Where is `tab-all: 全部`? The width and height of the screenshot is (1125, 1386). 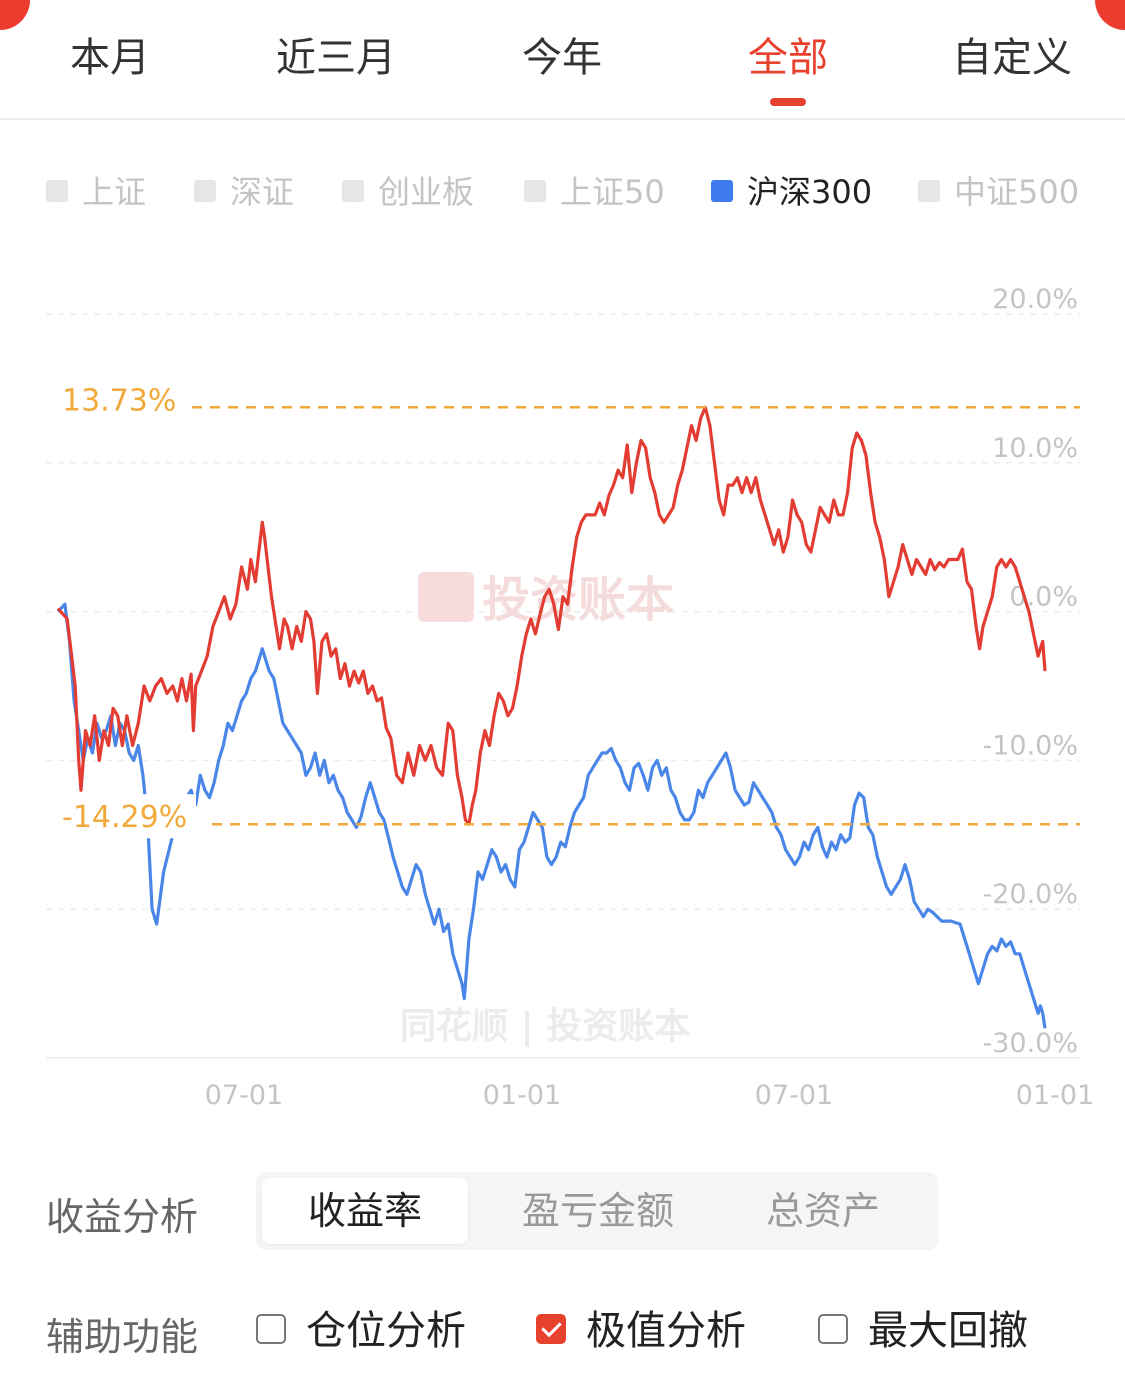
tab-all: 全部 is located at coordinates (788, 58).